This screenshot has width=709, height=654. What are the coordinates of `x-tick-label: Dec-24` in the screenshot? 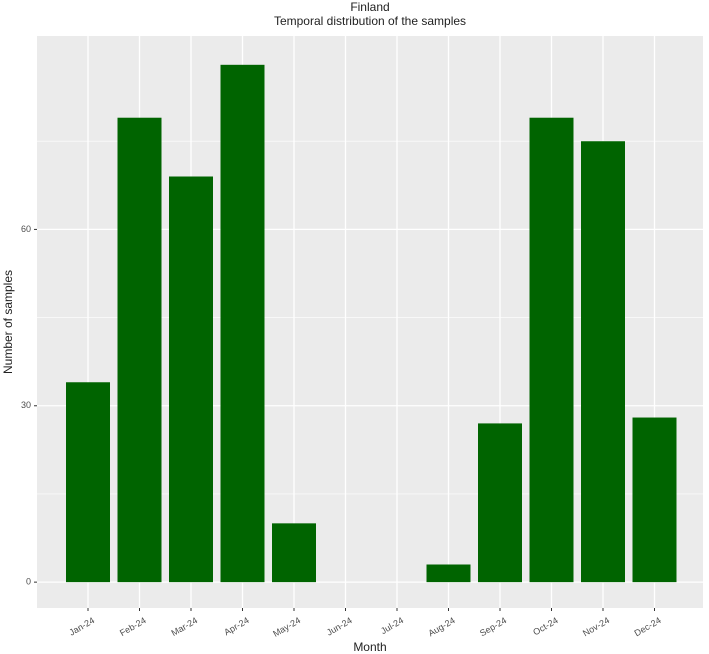 It's located at (648, 626).